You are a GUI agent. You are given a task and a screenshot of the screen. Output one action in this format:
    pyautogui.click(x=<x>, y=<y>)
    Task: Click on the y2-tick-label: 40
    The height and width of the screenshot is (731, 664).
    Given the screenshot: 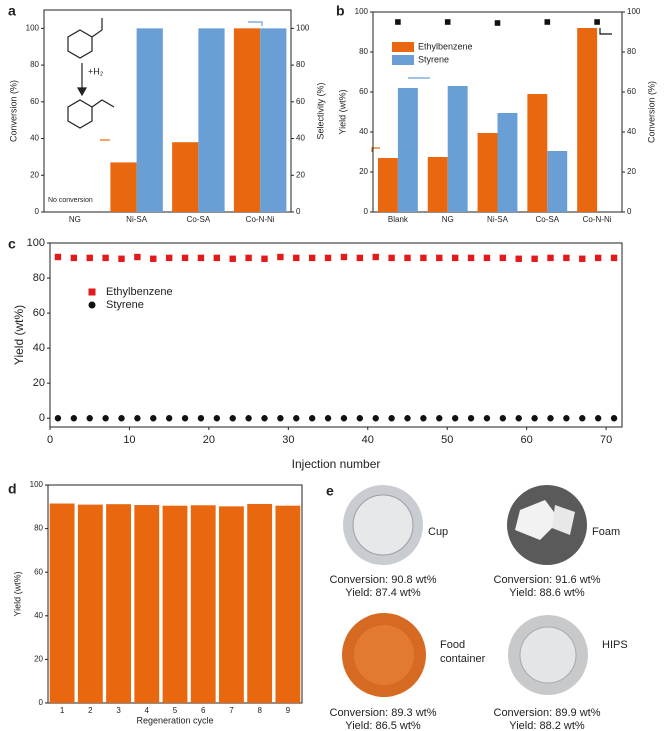 What is the action you would take?
    pyautogui.click(x=631, y=131)
    